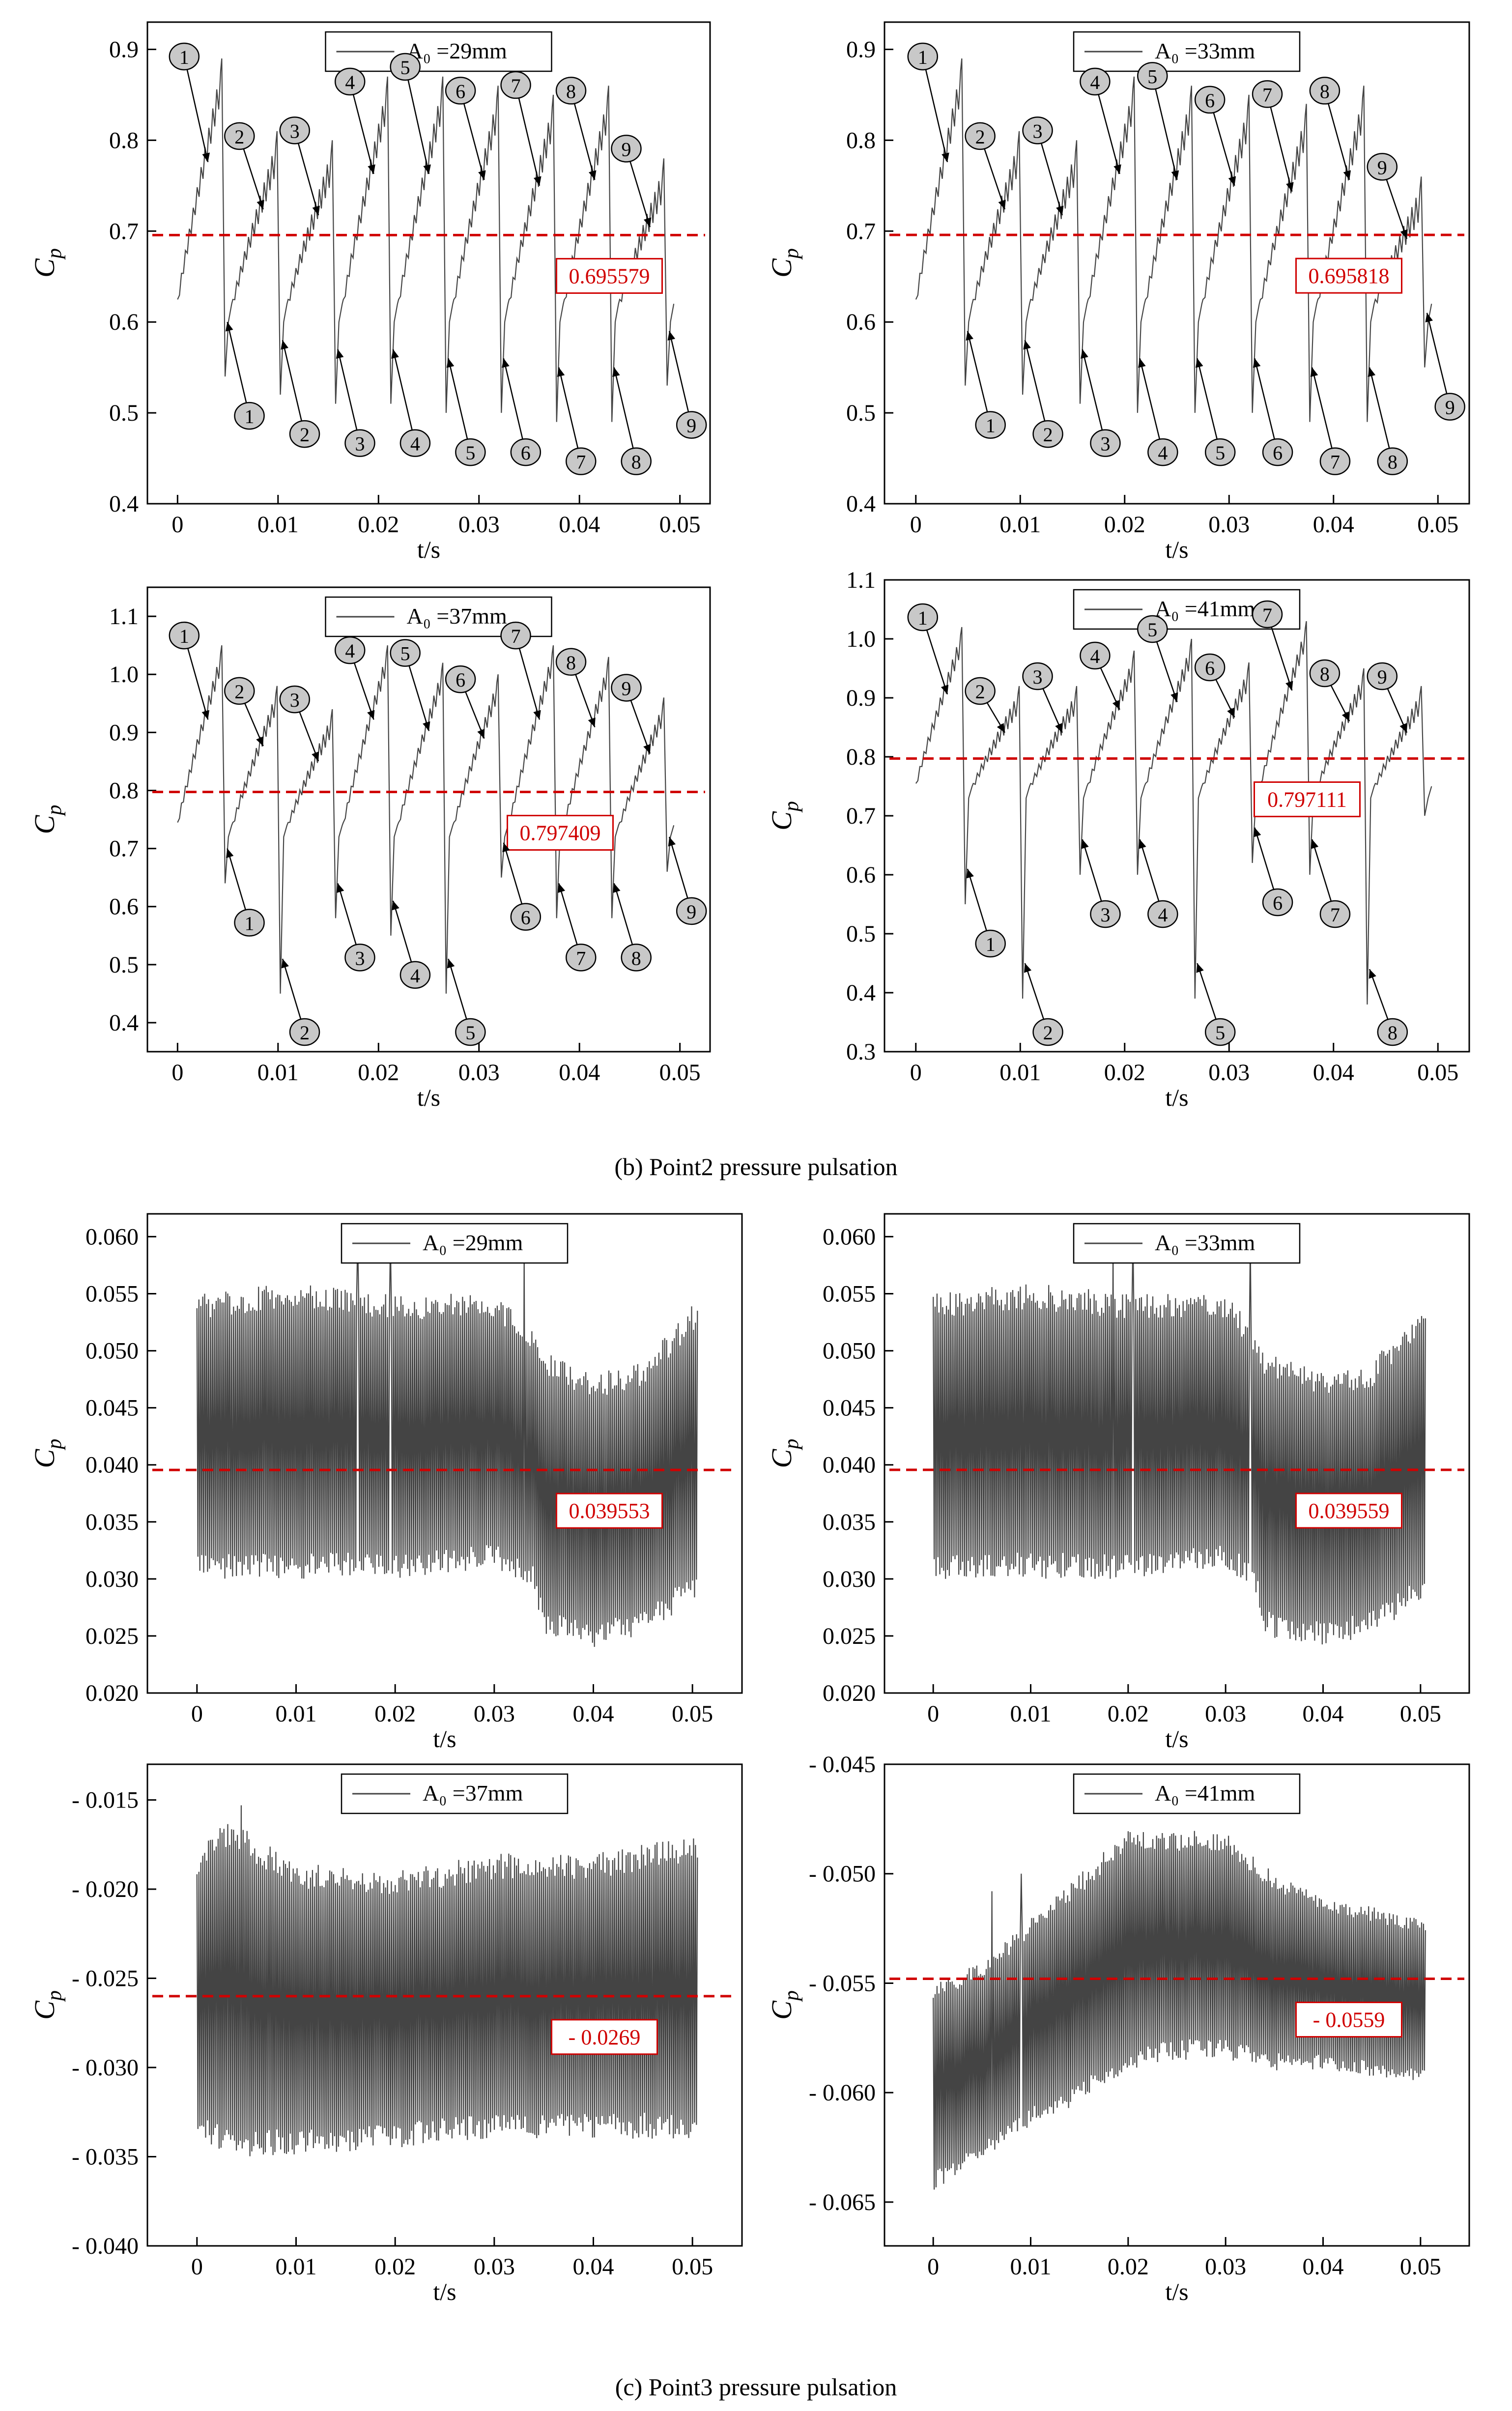  What do you see at coordinates (106, 1889) in the screenshot?
I see `y-tick-label: - 0.020` at bounding box center [106, 1889].